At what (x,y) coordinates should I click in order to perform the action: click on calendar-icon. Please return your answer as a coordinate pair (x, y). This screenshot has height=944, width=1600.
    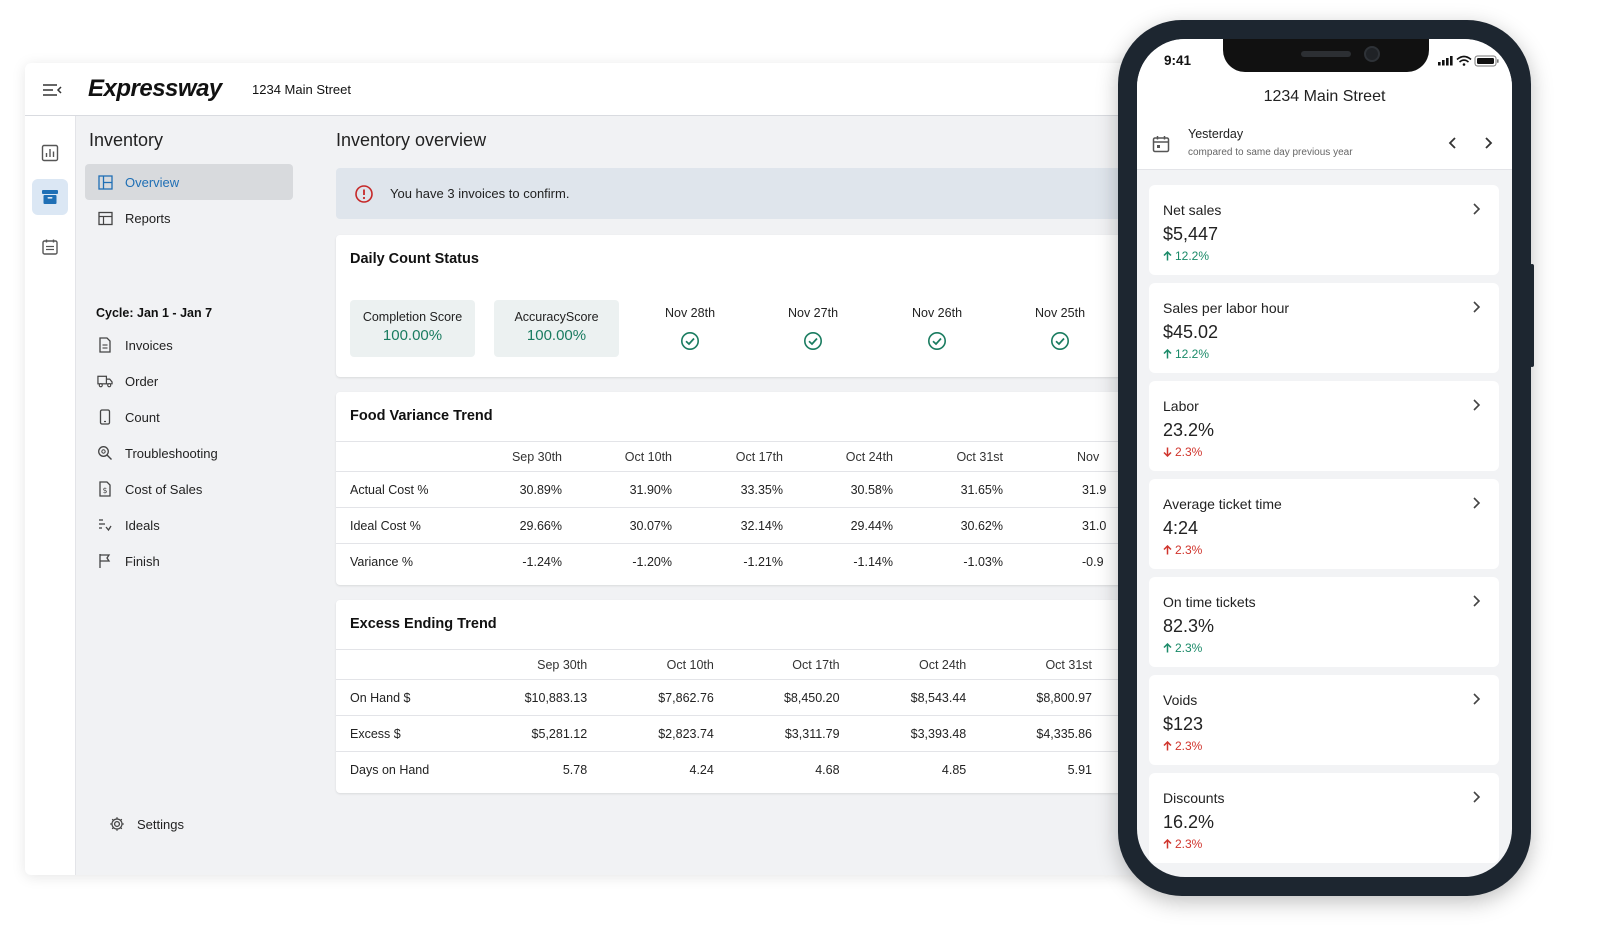
    Looking at the image, I should click on (1161, 144).